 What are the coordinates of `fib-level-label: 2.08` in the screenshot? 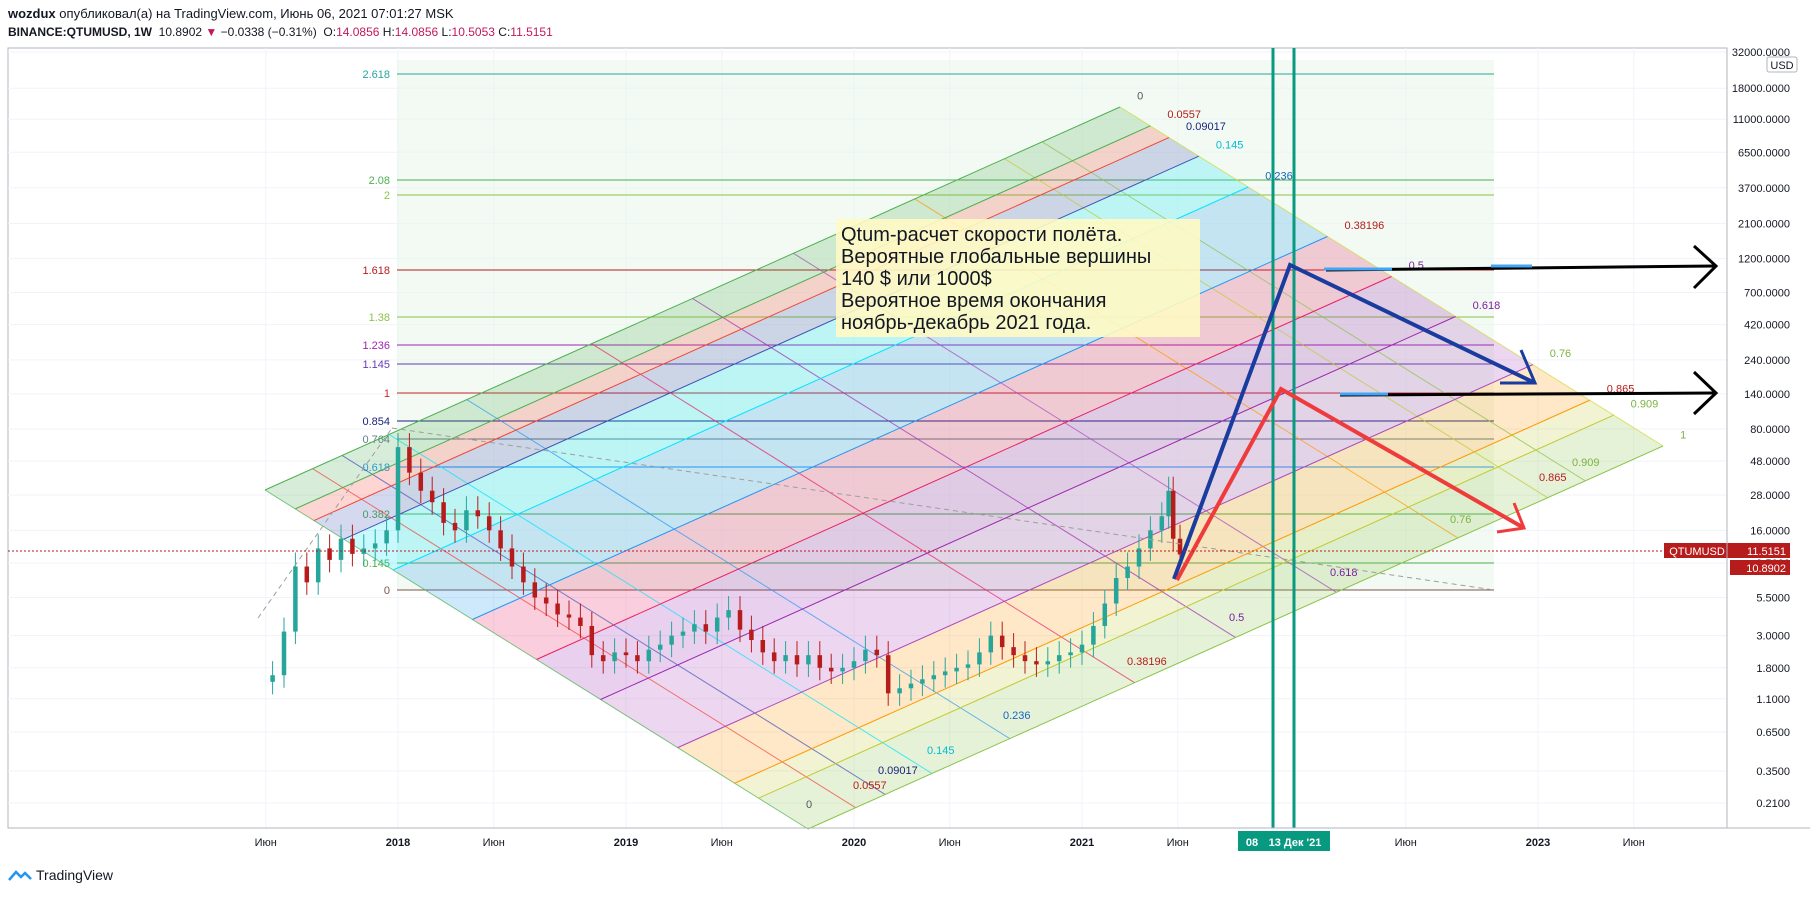 It's located at (379, 181).